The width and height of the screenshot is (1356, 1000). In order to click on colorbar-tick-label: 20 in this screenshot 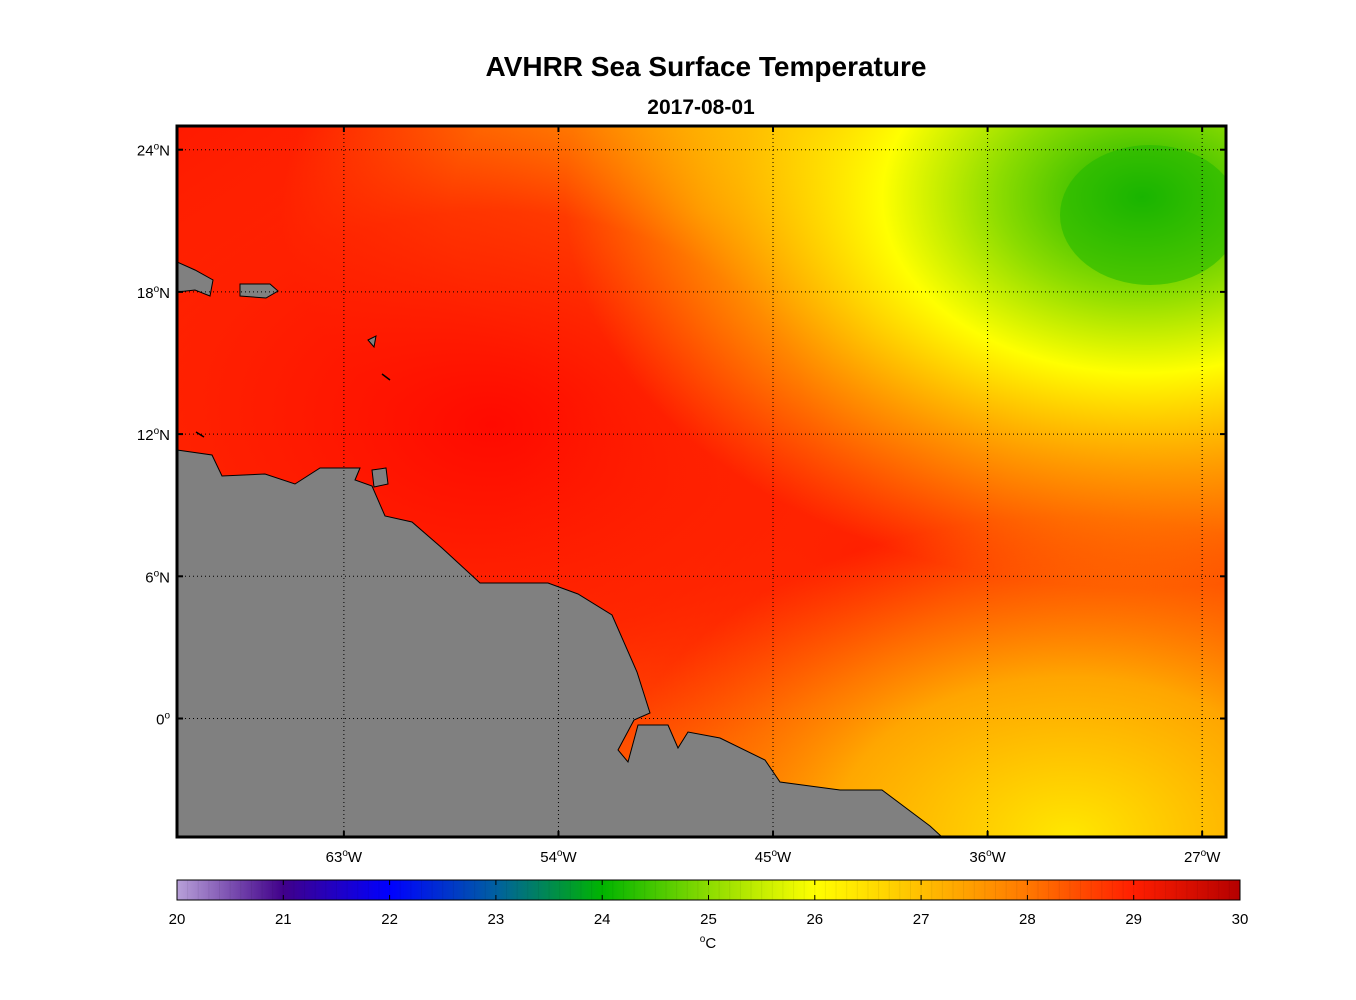, I will do `click(177, 919)`.